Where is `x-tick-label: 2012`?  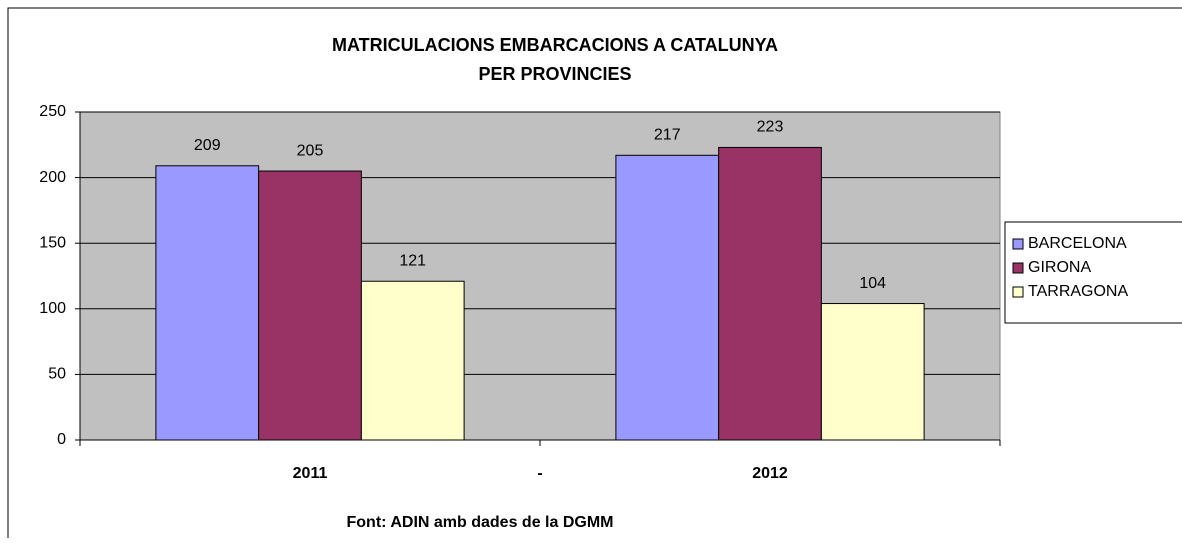
x-tick-label: 2012 is located at coordinates (770, 473).